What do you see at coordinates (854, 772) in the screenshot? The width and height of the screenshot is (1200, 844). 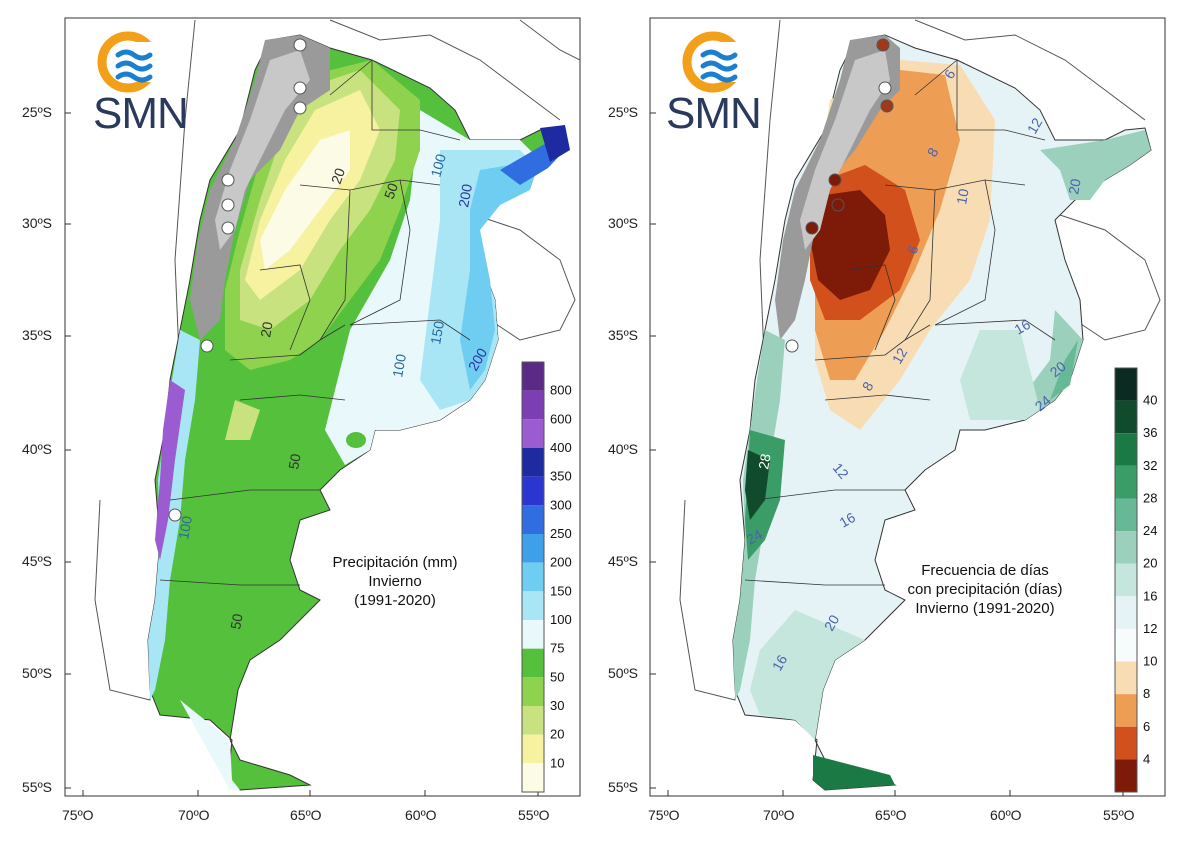 I see `freq-tierra-del-fuego` at bounding box center [854, 772].